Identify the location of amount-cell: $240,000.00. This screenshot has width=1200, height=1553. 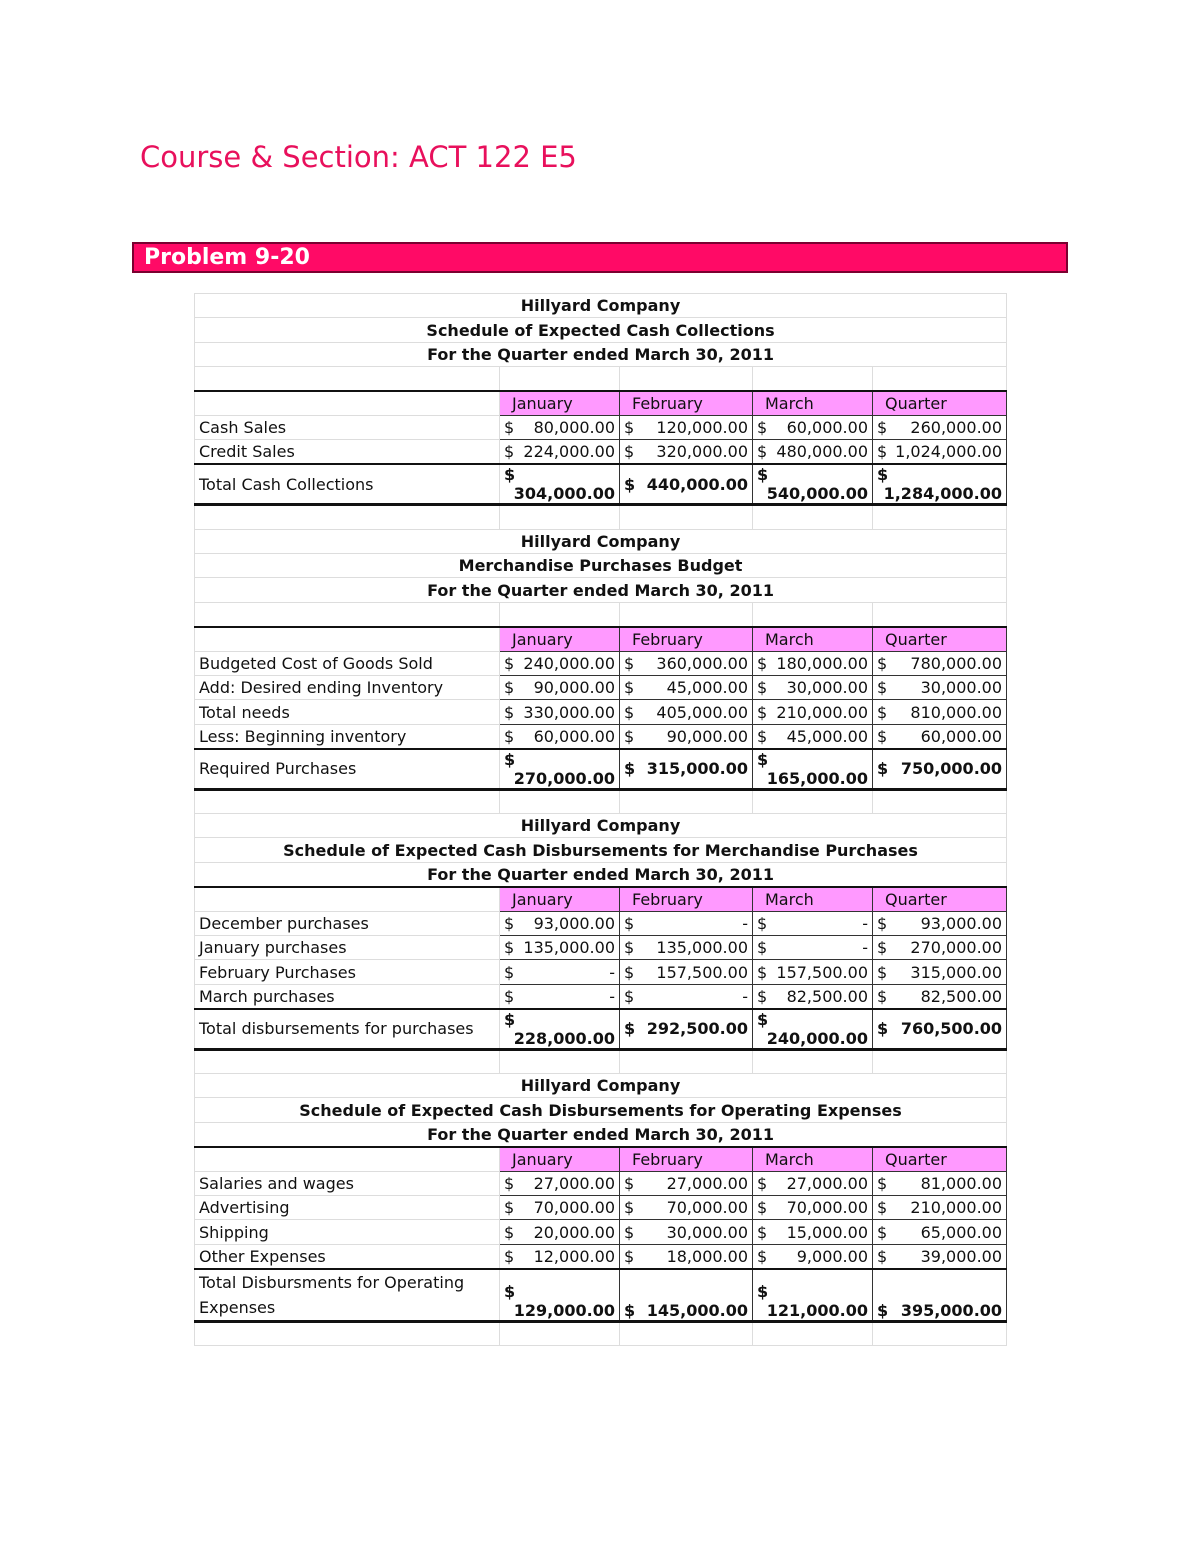
(559, 663).